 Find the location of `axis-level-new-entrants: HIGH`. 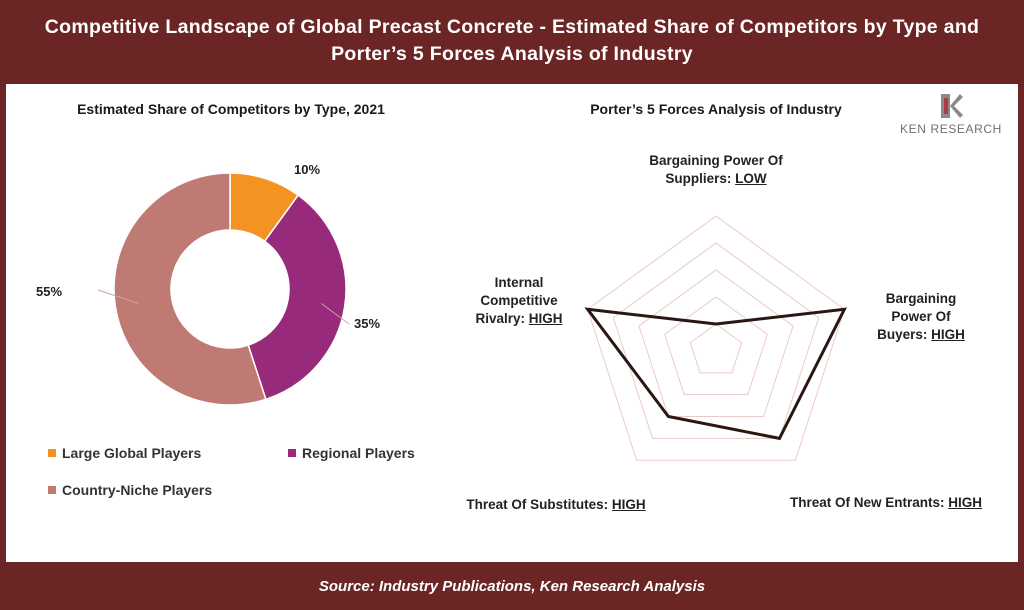

axis-level-new-entrants: HIGH is located at coordinates (965, 502).